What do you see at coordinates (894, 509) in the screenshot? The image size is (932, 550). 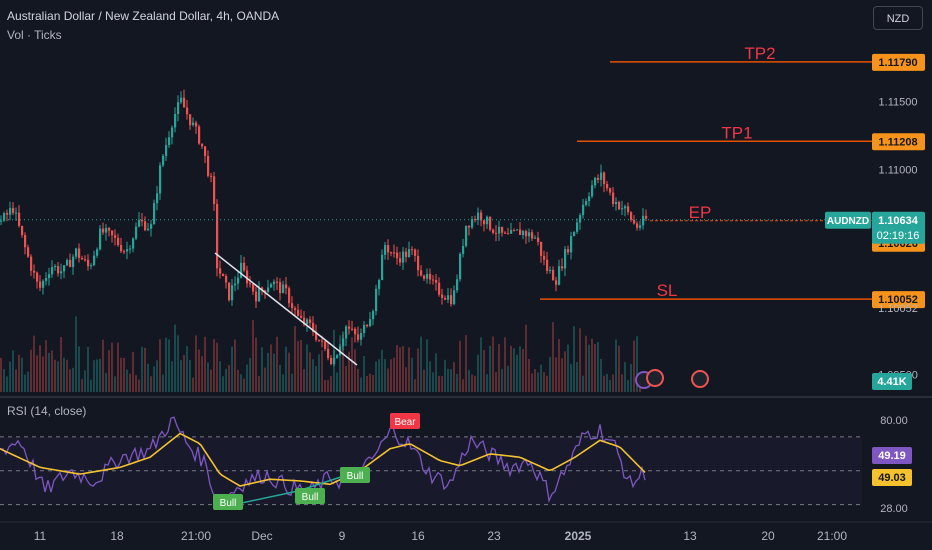 I see `rsi-axis-tick: 28.00` at bounding box center [894, 509].